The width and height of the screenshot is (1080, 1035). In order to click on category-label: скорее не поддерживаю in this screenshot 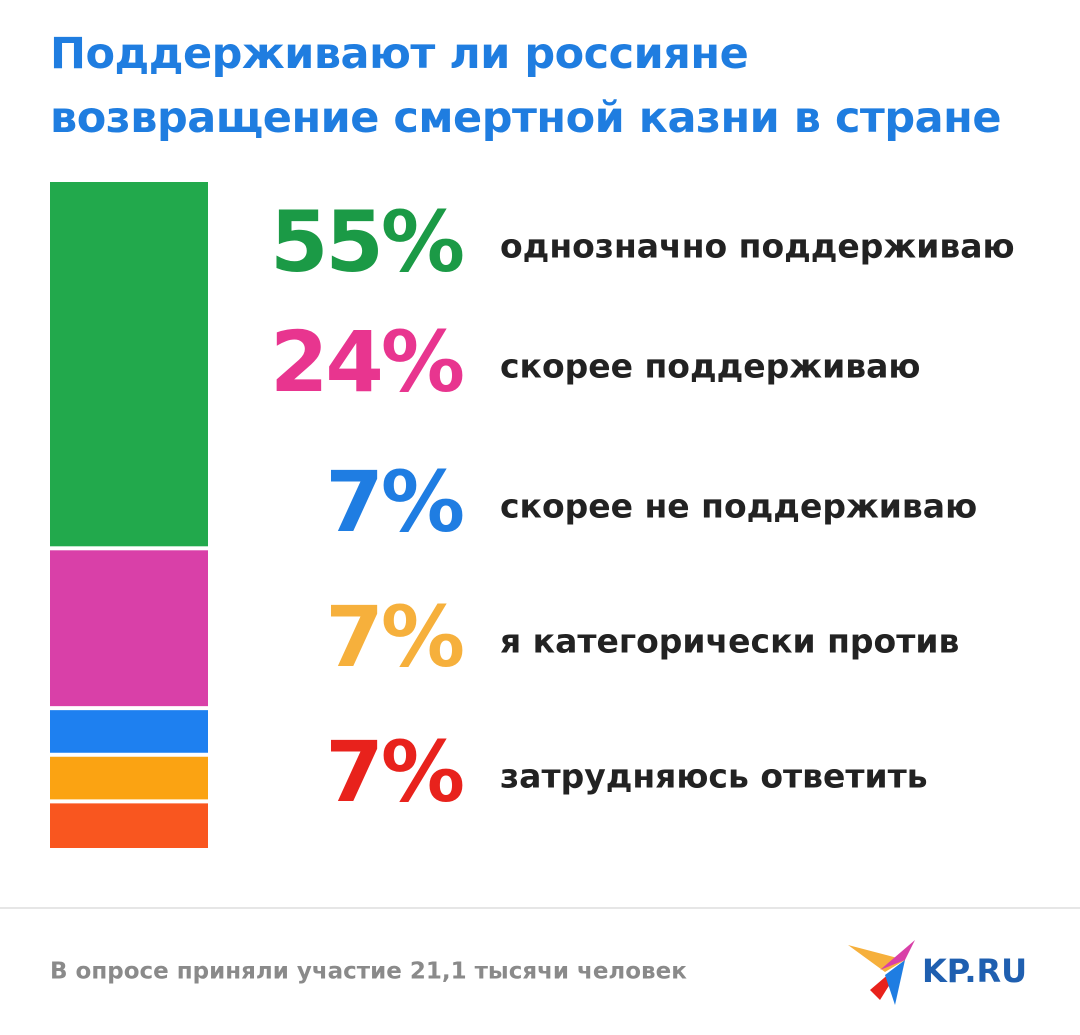, I will do `click(738, 506)`.